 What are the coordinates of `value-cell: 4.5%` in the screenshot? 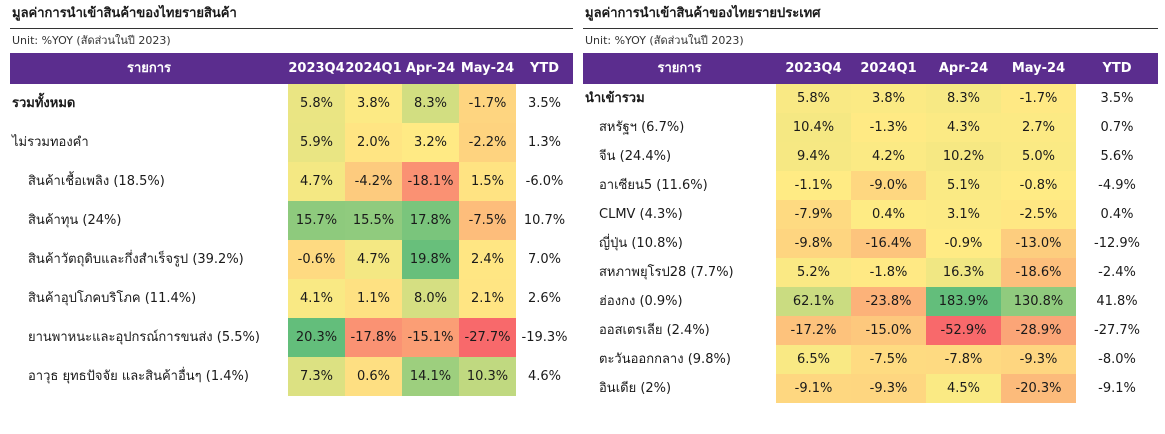 It's located at (963, 388).